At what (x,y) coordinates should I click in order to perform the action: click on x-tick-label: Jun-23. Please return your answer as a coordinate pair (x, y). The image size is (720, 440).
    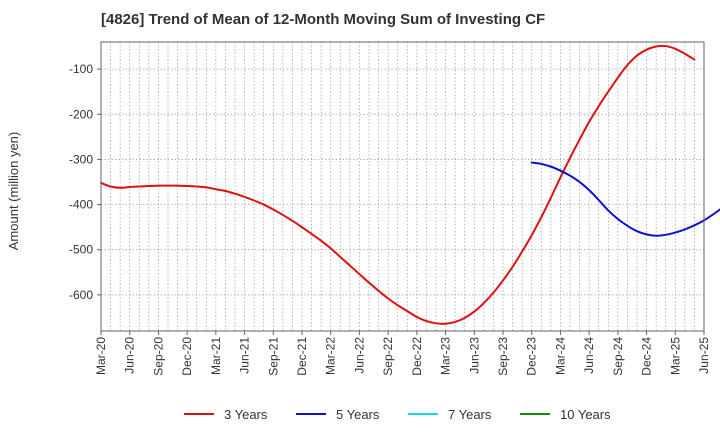
    Looking at the image, I should click on (474, 355).